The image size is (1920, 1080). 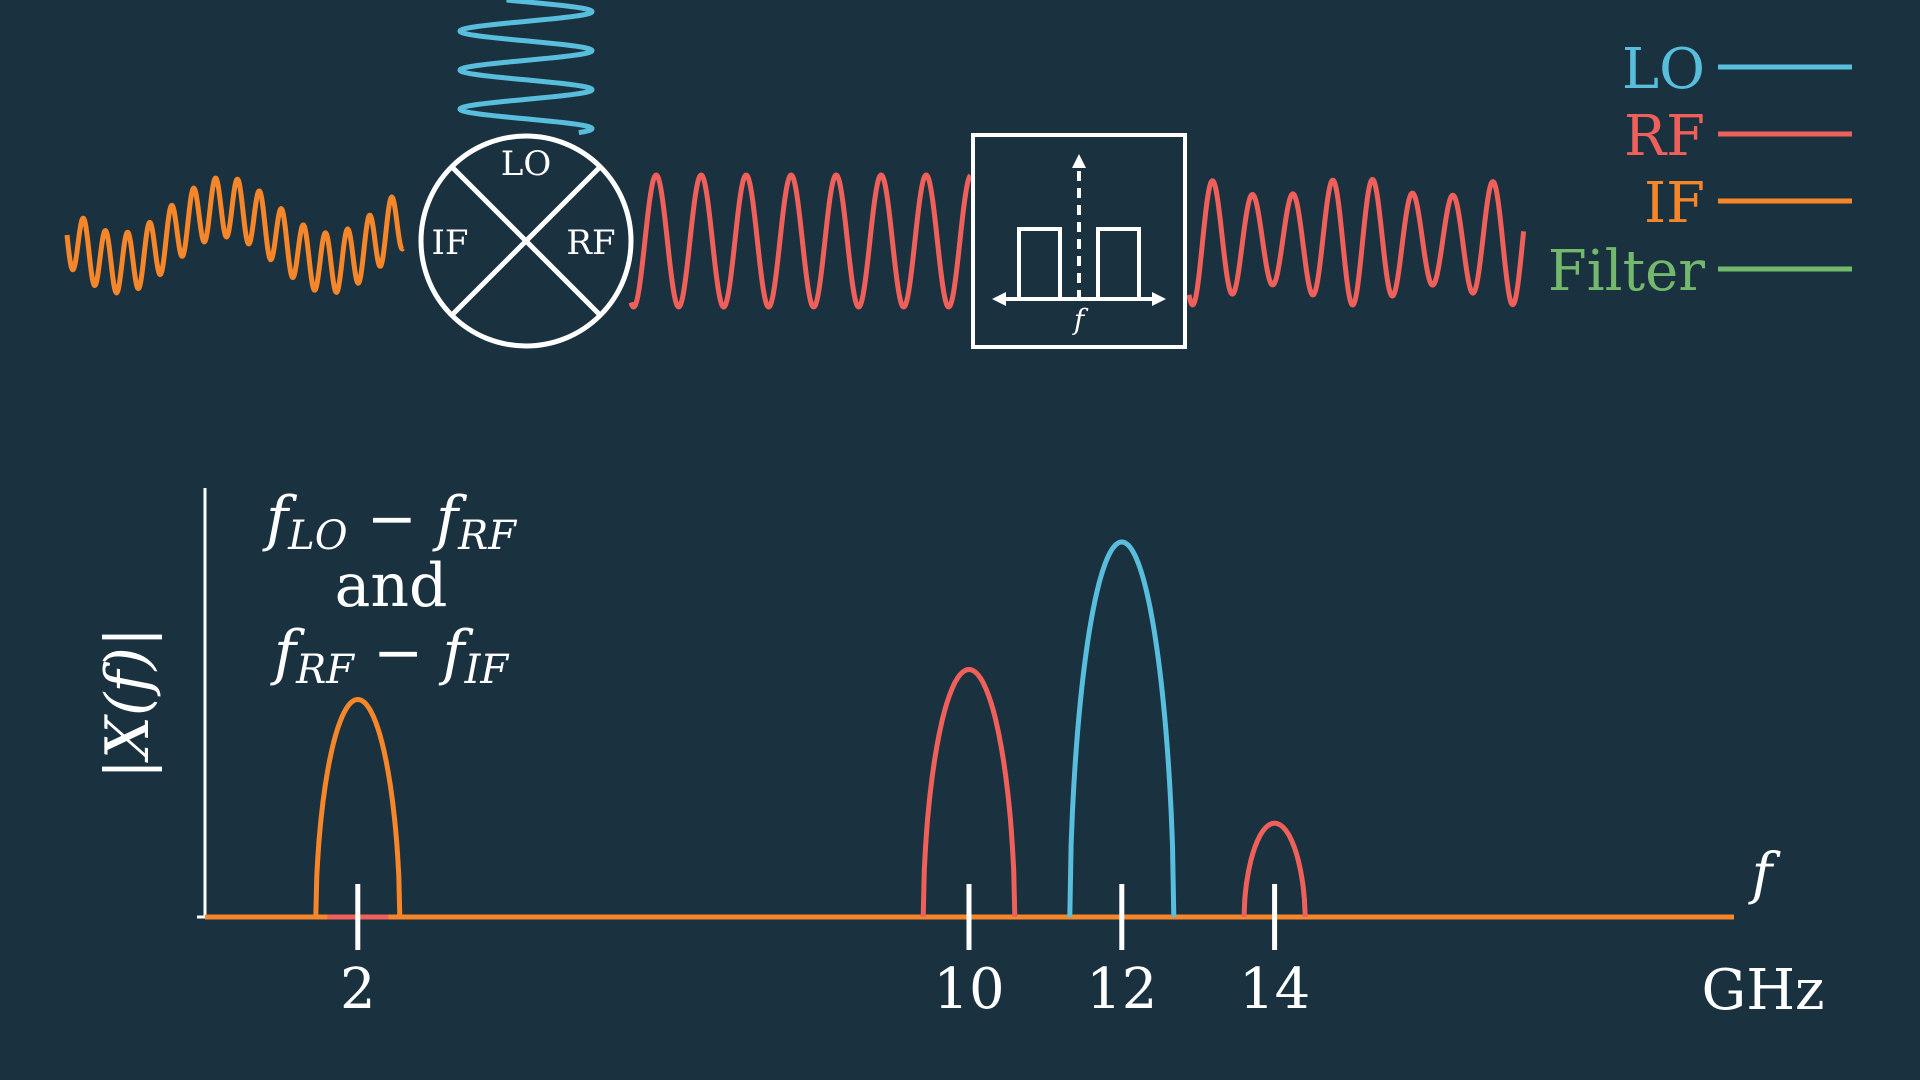 What do you see at coordinates (526, 164) in the screenshot?
I see `mixer-lo-port-label: LO` at bounding box center [526, 164].